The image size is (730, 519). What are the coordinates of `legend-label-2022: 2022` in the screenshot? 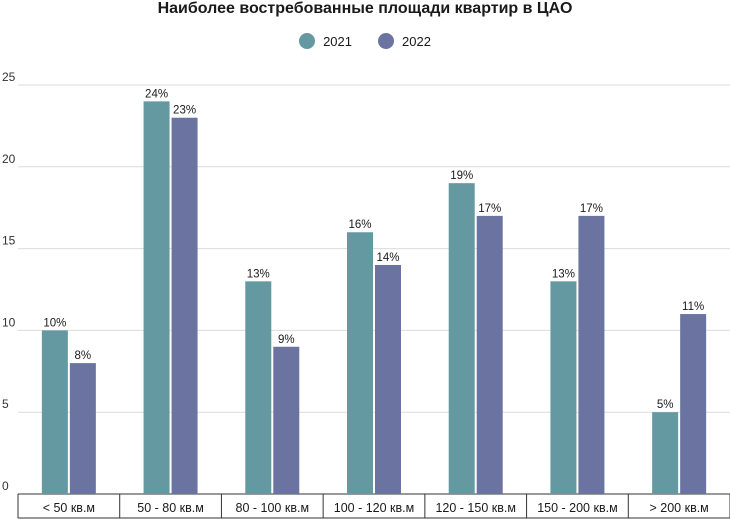 It's located at (416, 41).